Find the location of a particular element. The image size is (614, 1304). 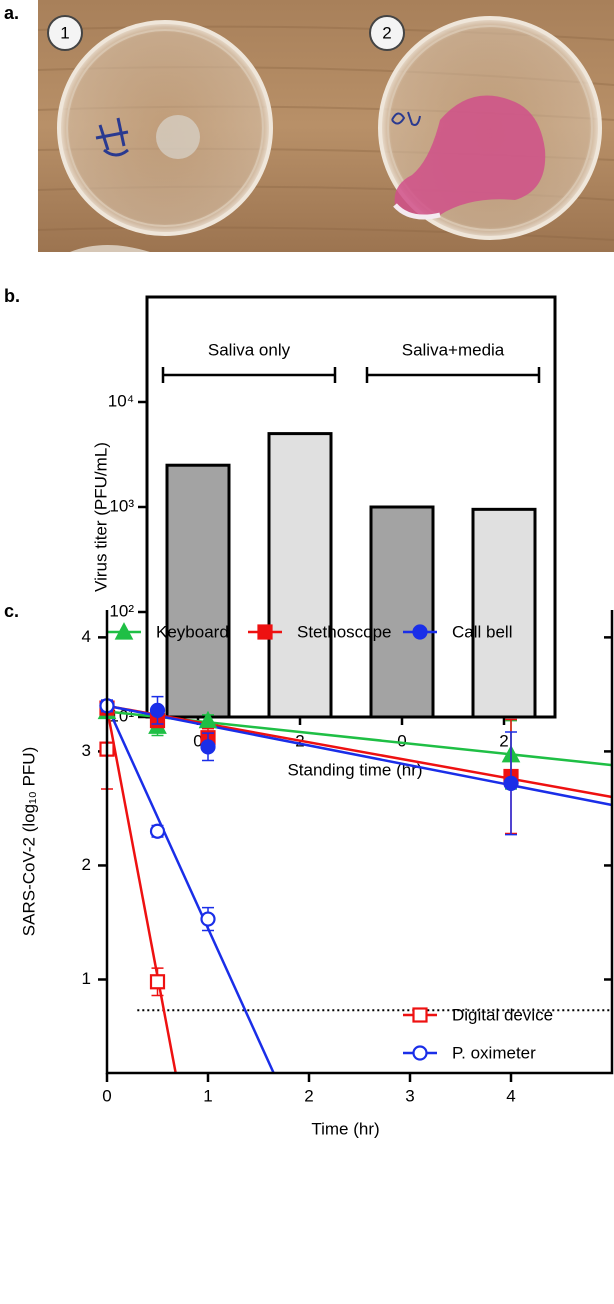

group-label: Saliva only is located at coordinates (249, 349).